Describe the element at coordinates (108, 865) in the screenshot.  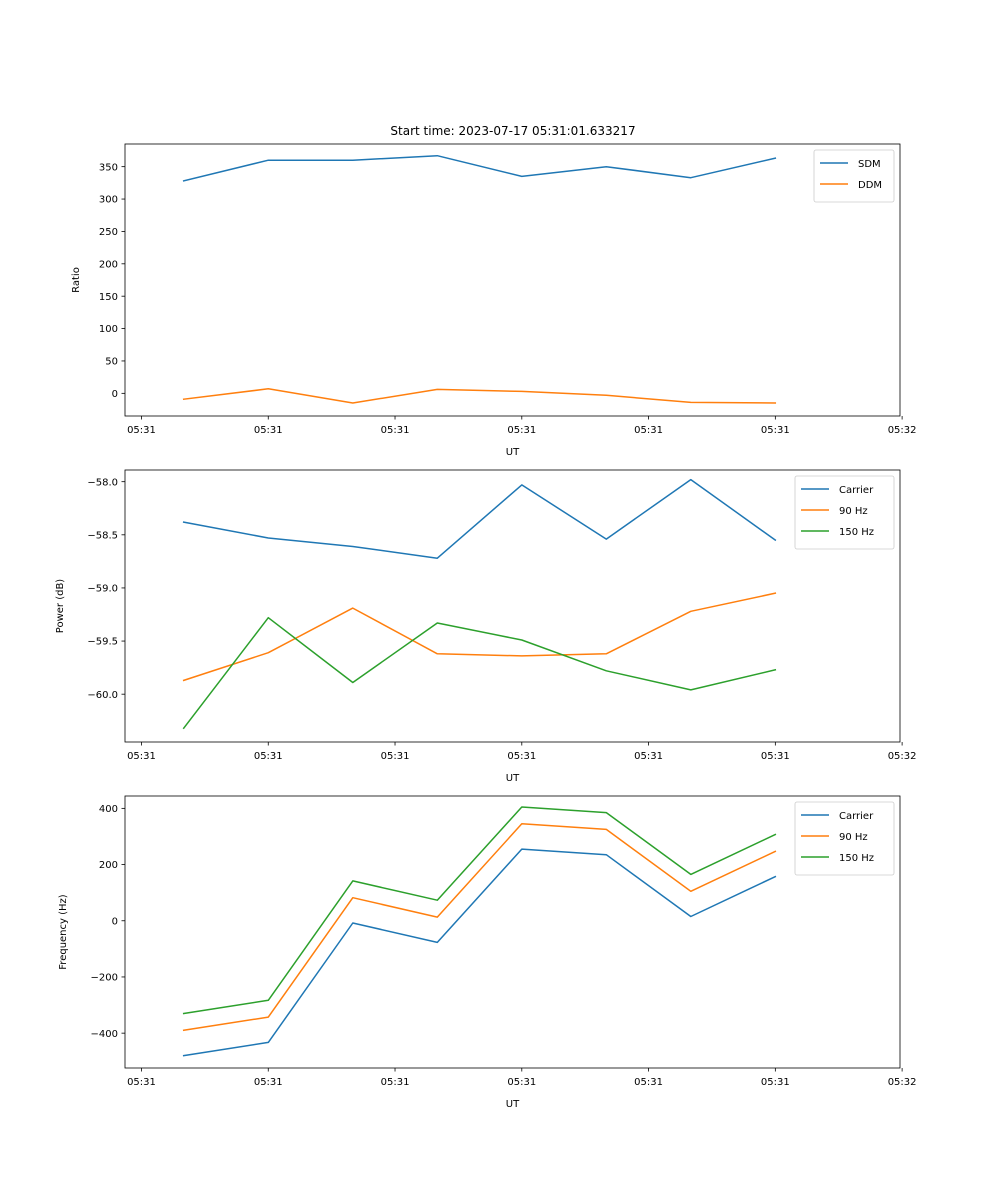
I see `frequency-y-tick-label: 200` at that location.